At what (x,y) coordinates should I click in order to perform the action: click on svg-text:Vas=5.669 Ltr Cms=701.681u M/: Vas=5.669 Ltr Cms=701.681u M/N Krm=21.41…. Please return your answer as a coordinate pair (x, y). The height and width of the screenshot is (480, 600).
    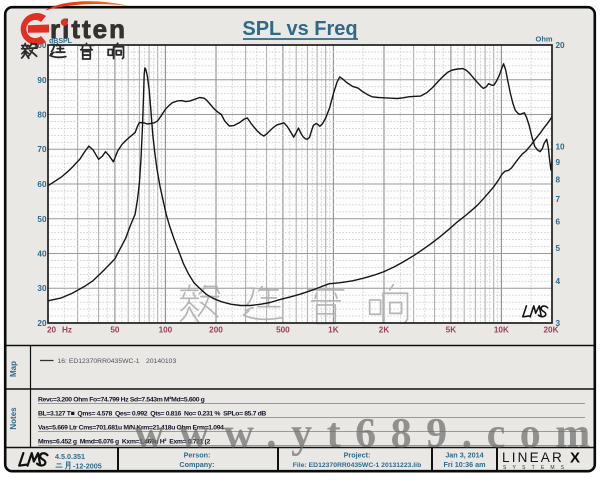
    Looking at the image, I should click on (131, 428).